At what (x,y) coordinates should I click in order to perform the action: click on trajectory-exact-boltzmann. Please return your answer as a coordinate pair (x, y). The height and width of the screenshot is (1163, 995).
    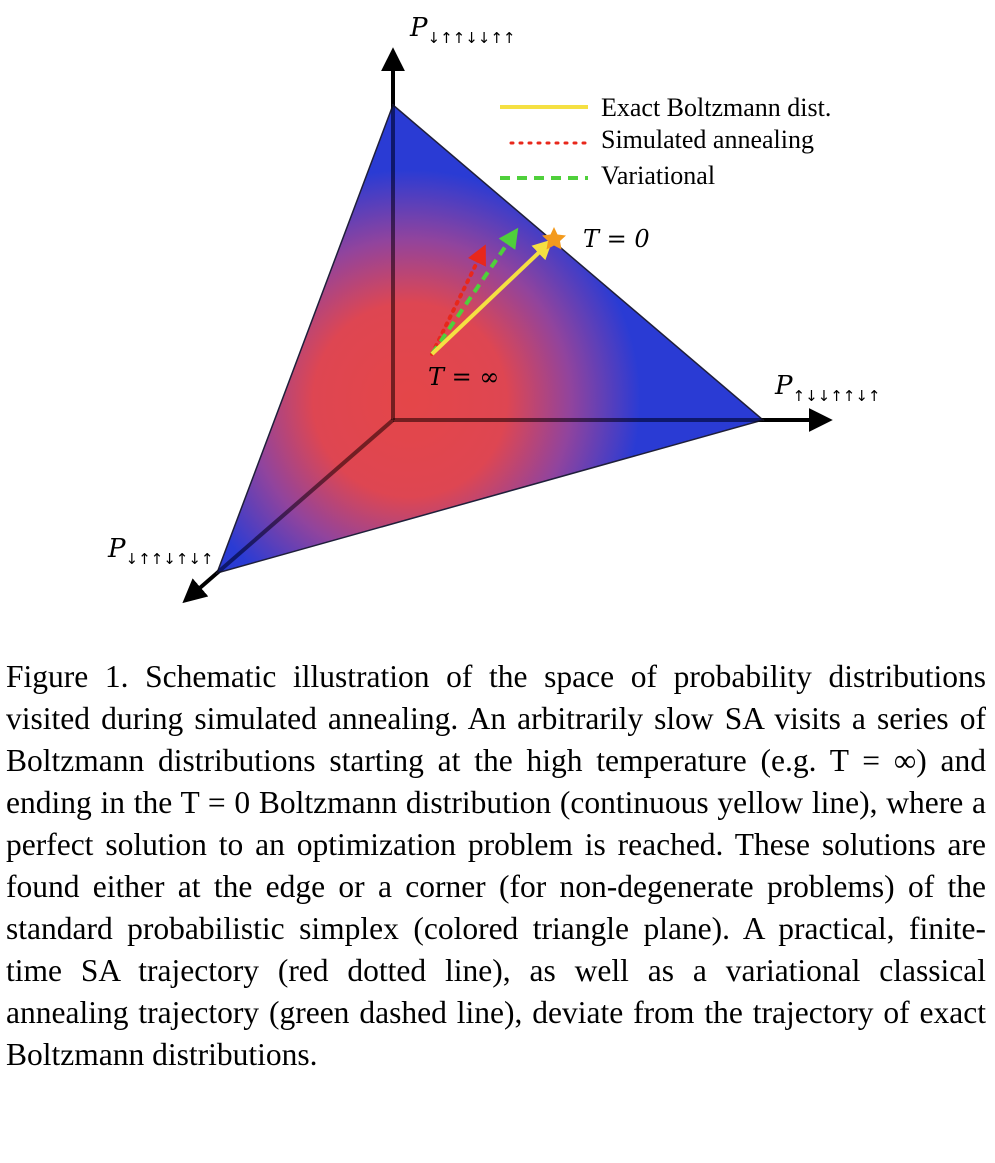
    Looking at the image, I should click on (491, 297).